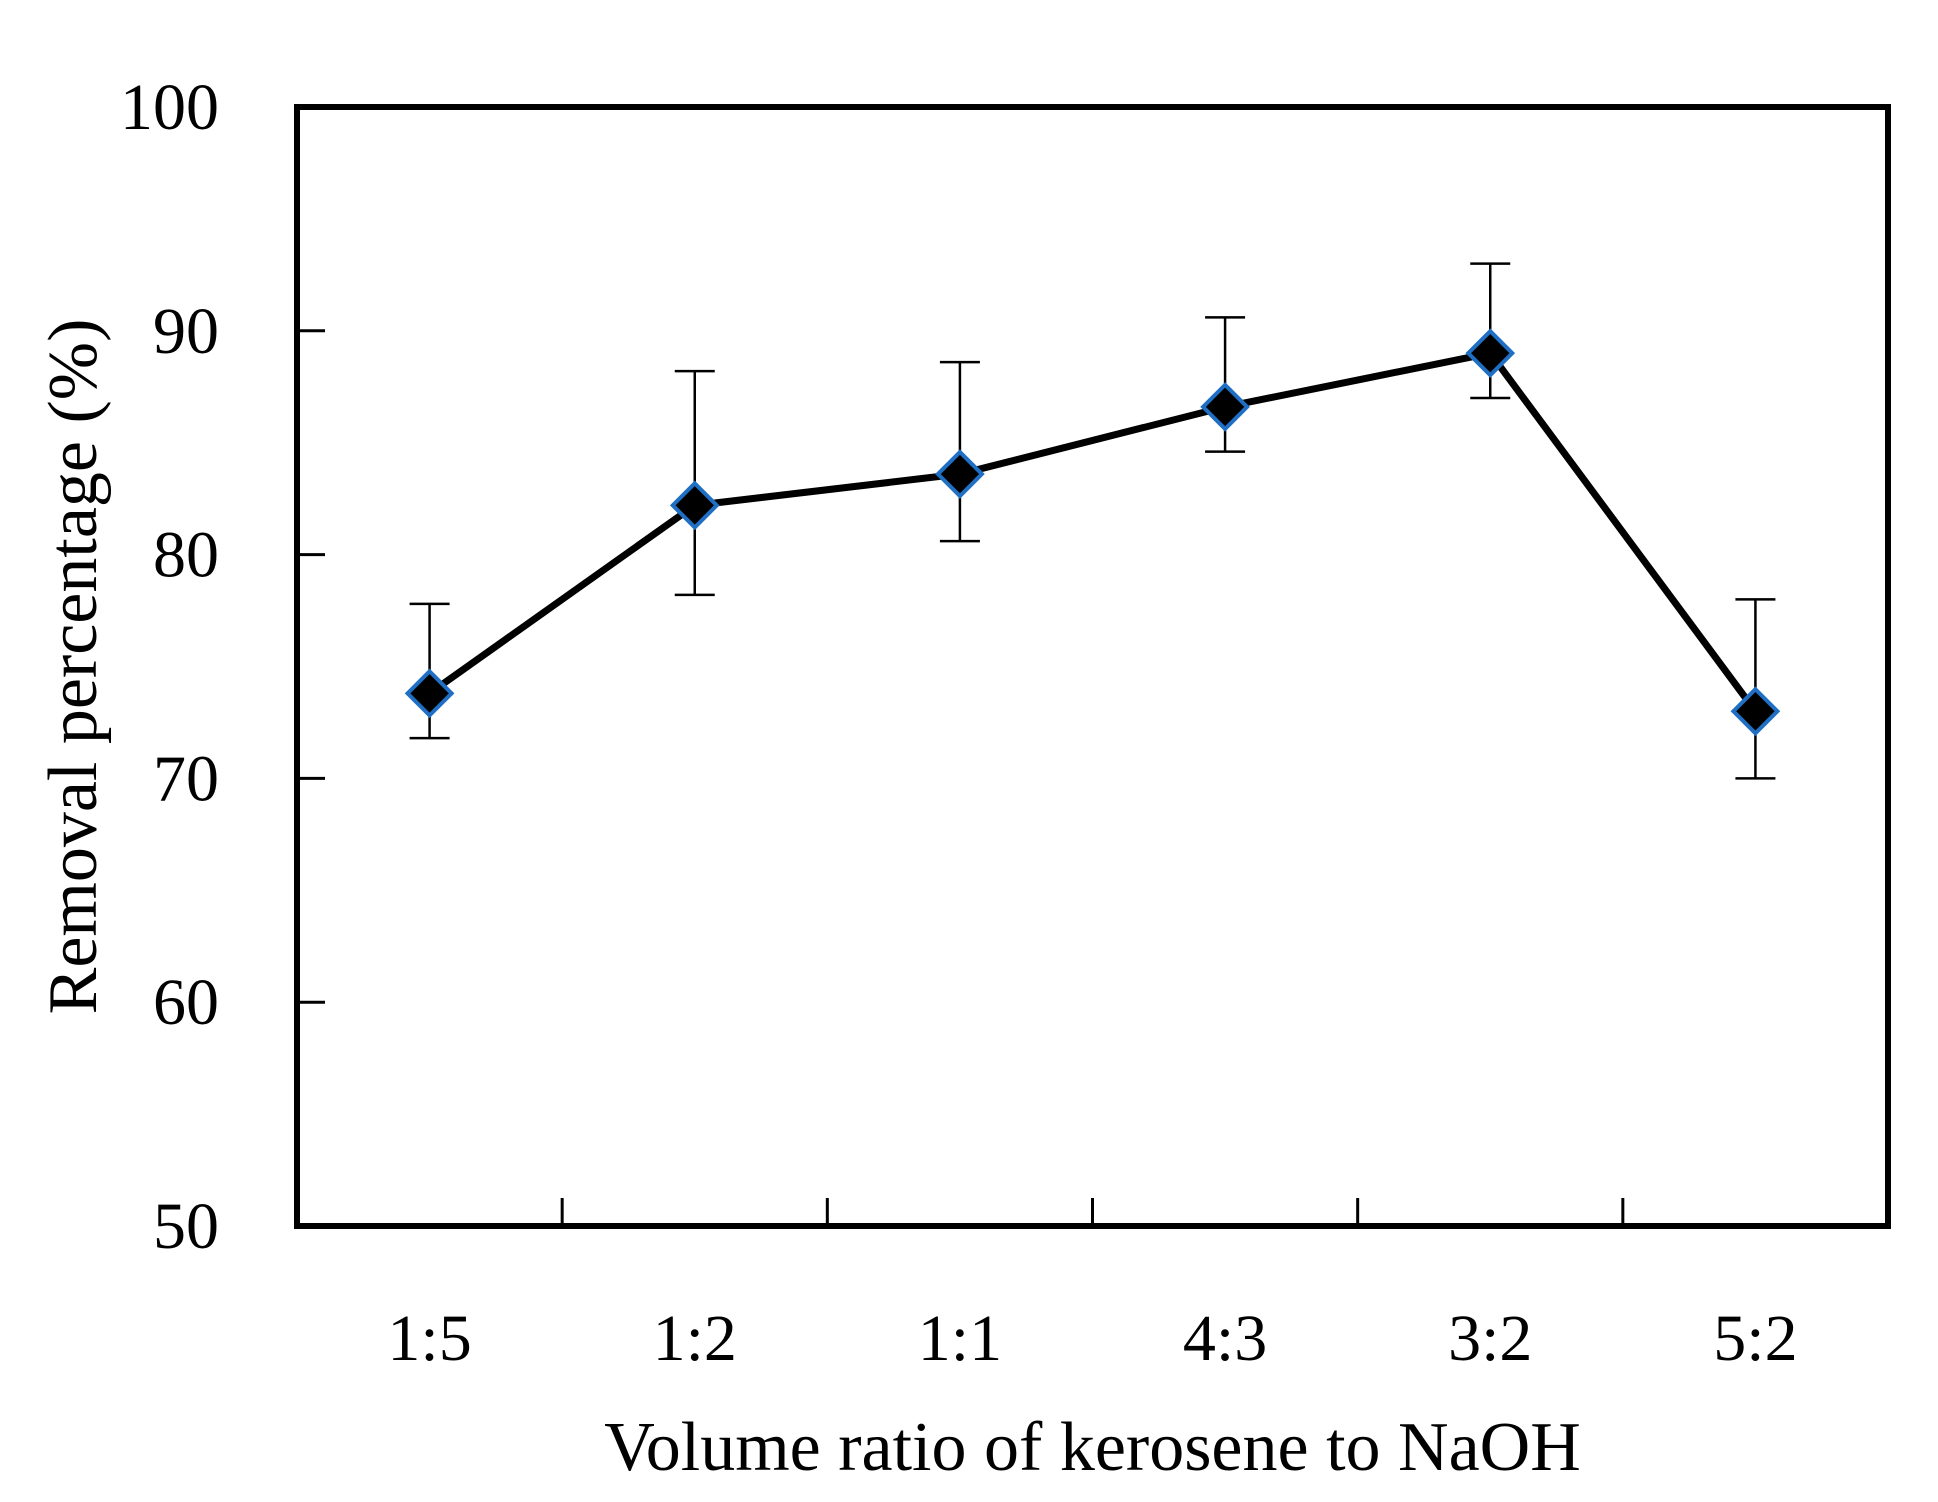 Image resolution: width=1938 pixels, height=1502 pixels. I want to click on y-tick-label: 70, so click(186, 778).